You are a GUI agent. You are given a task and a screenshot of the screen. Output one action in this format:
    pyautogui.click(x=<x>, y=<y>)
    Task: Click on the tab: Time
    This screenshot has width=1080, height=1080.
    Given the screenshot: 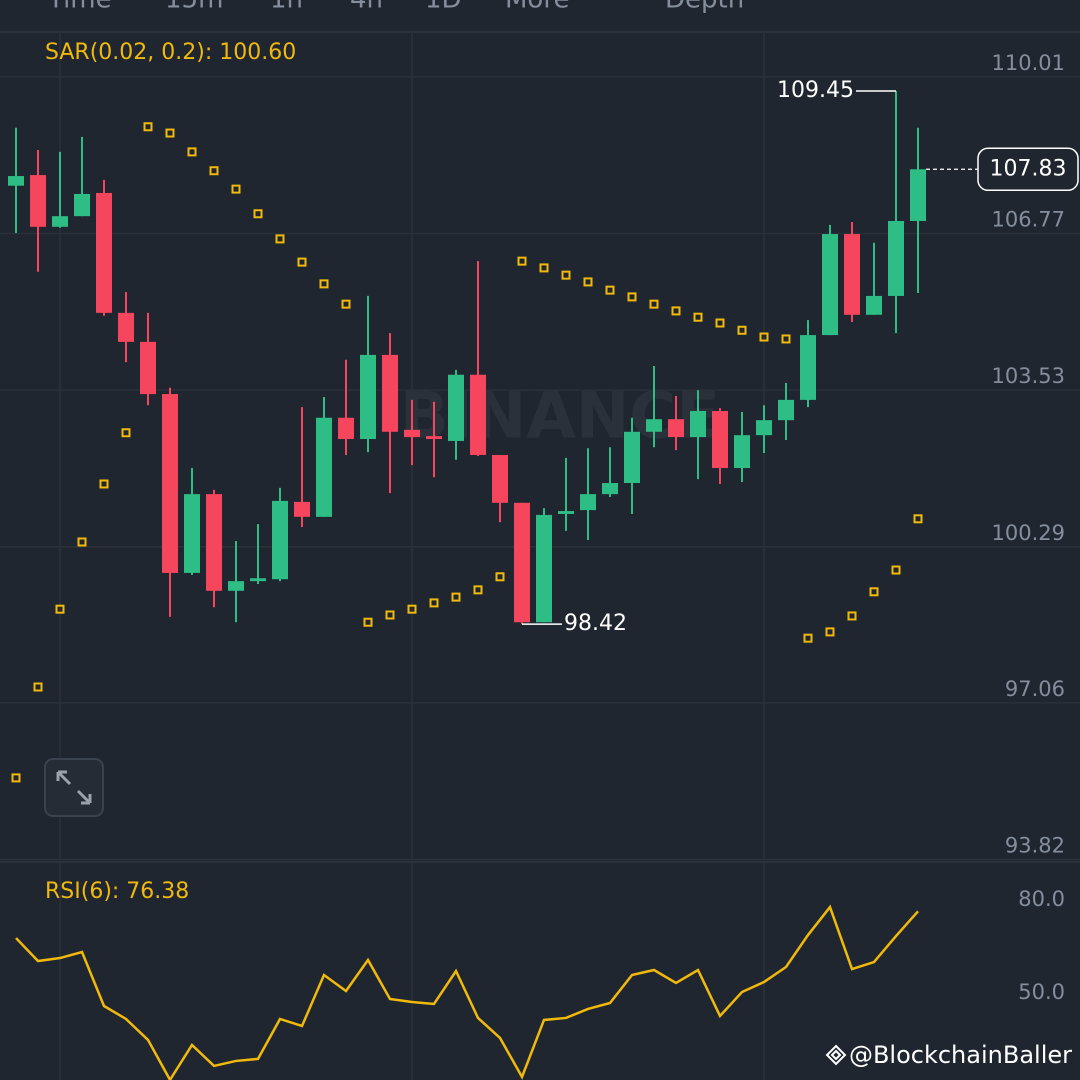 What is the action you would take?
    pyautogui.click(x=79, y=7)
    